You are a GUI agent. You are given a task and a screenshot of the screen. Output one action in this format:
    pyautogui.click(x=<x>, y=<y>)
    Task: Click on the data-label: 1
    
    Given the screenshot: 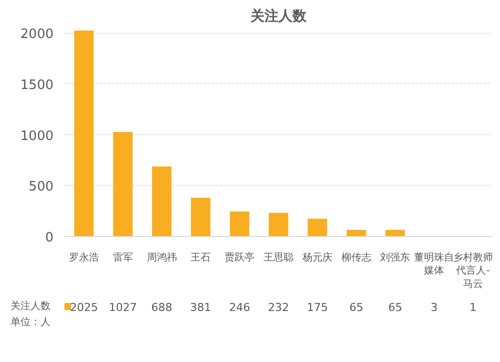 What is the action you would take?
    pyautogui.click(x=473, y=307)
    